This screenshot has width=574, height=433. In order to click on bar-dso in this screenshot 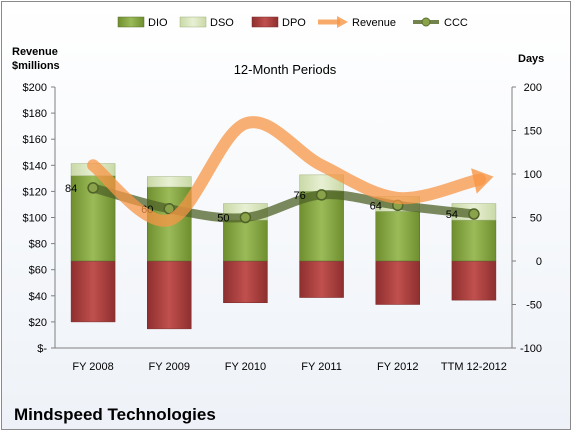, I will do `click(169, 182)`.